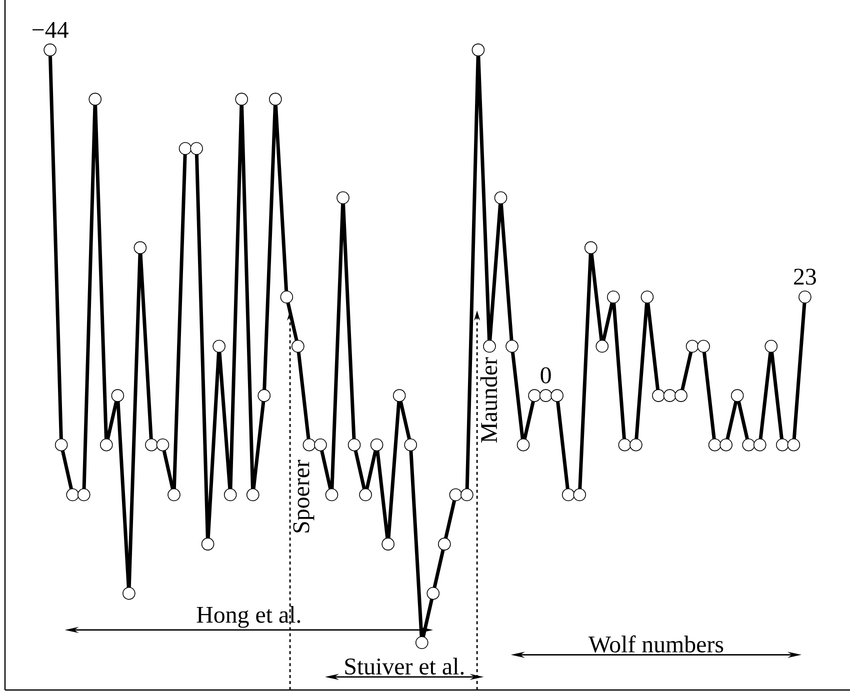 The height and width of the screenshot is (692, 850). I want to click on annotation: Hong et al., so click(248, 617).